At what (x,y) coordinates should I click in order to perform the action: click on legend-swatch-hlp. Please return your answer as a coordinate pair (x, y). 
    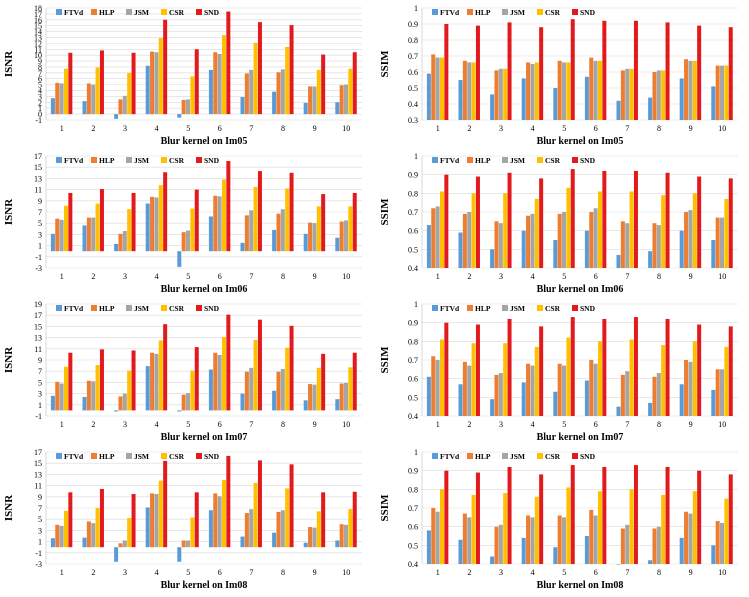
    Looking at the image, I should click on (470, 456).